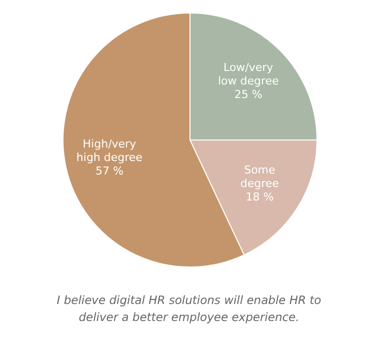 This screenshot has height=344, width=378. What do you see at coordinates (260, 197) in the screenshot?
I see `data-label: 18 %` at bounding box center [260, 197].